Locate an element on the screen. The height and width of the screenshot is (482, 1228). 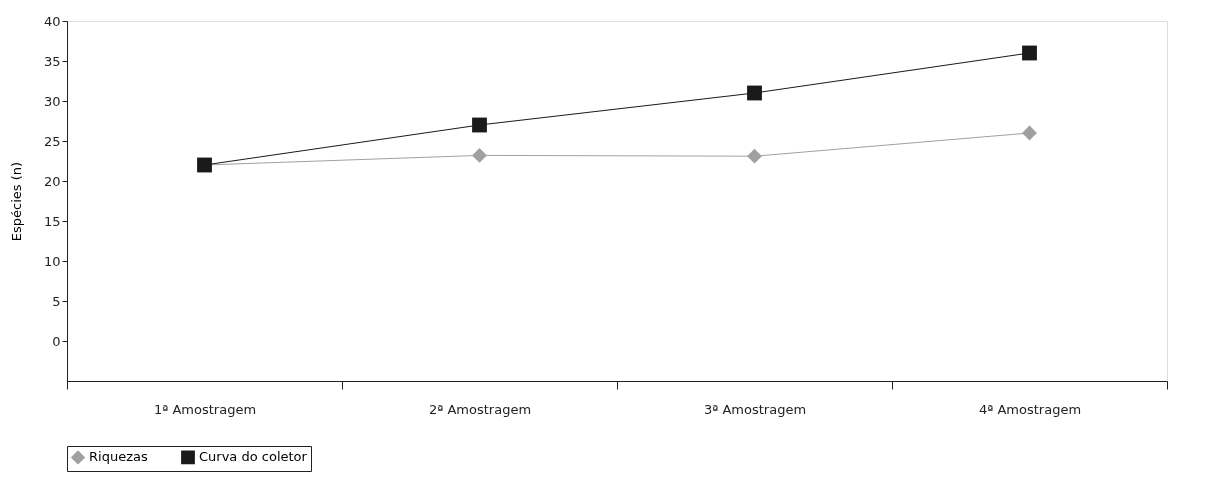
y-tick-label: 5 is located at coordinates (56, 301).